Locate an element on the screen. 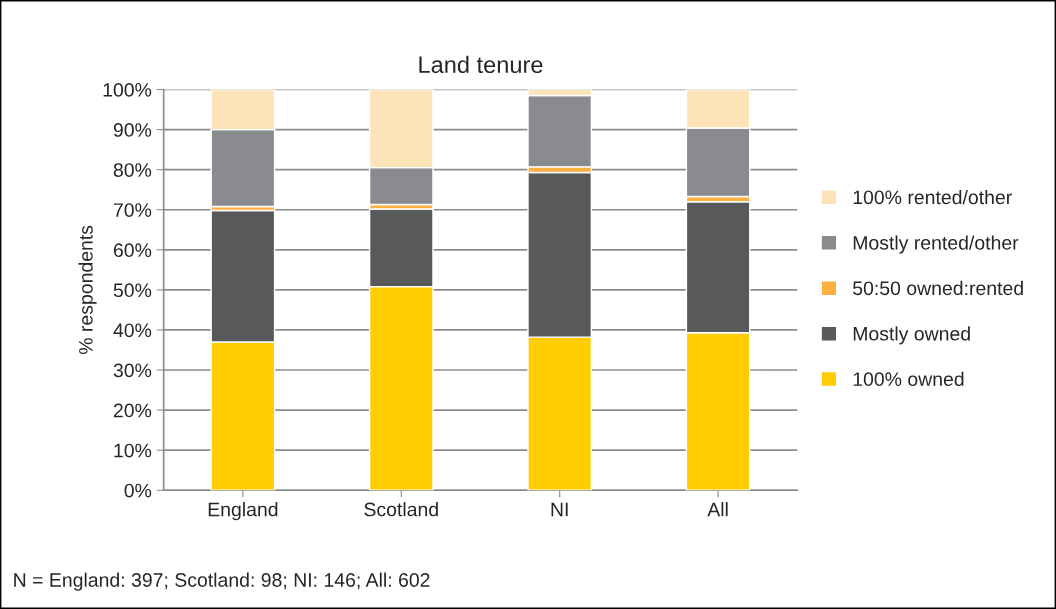  x-tick-label: England is located at coordinates (243, 511).